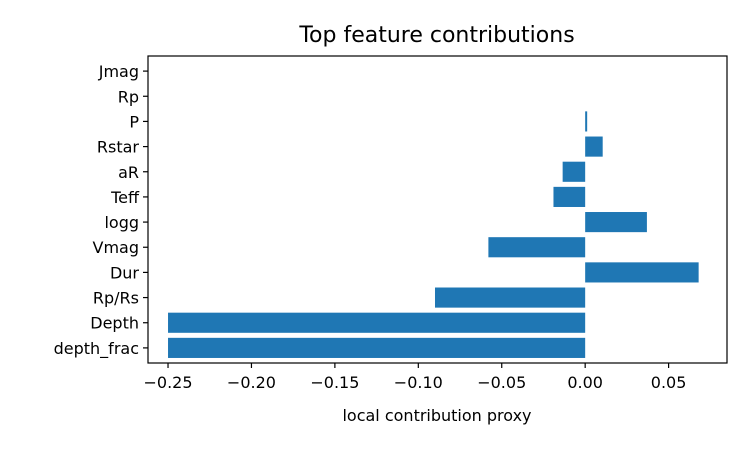  What do you see at coordinates (616, 222) in the screenshot?
I see `bar-logg` at bounding box center [616, 222].